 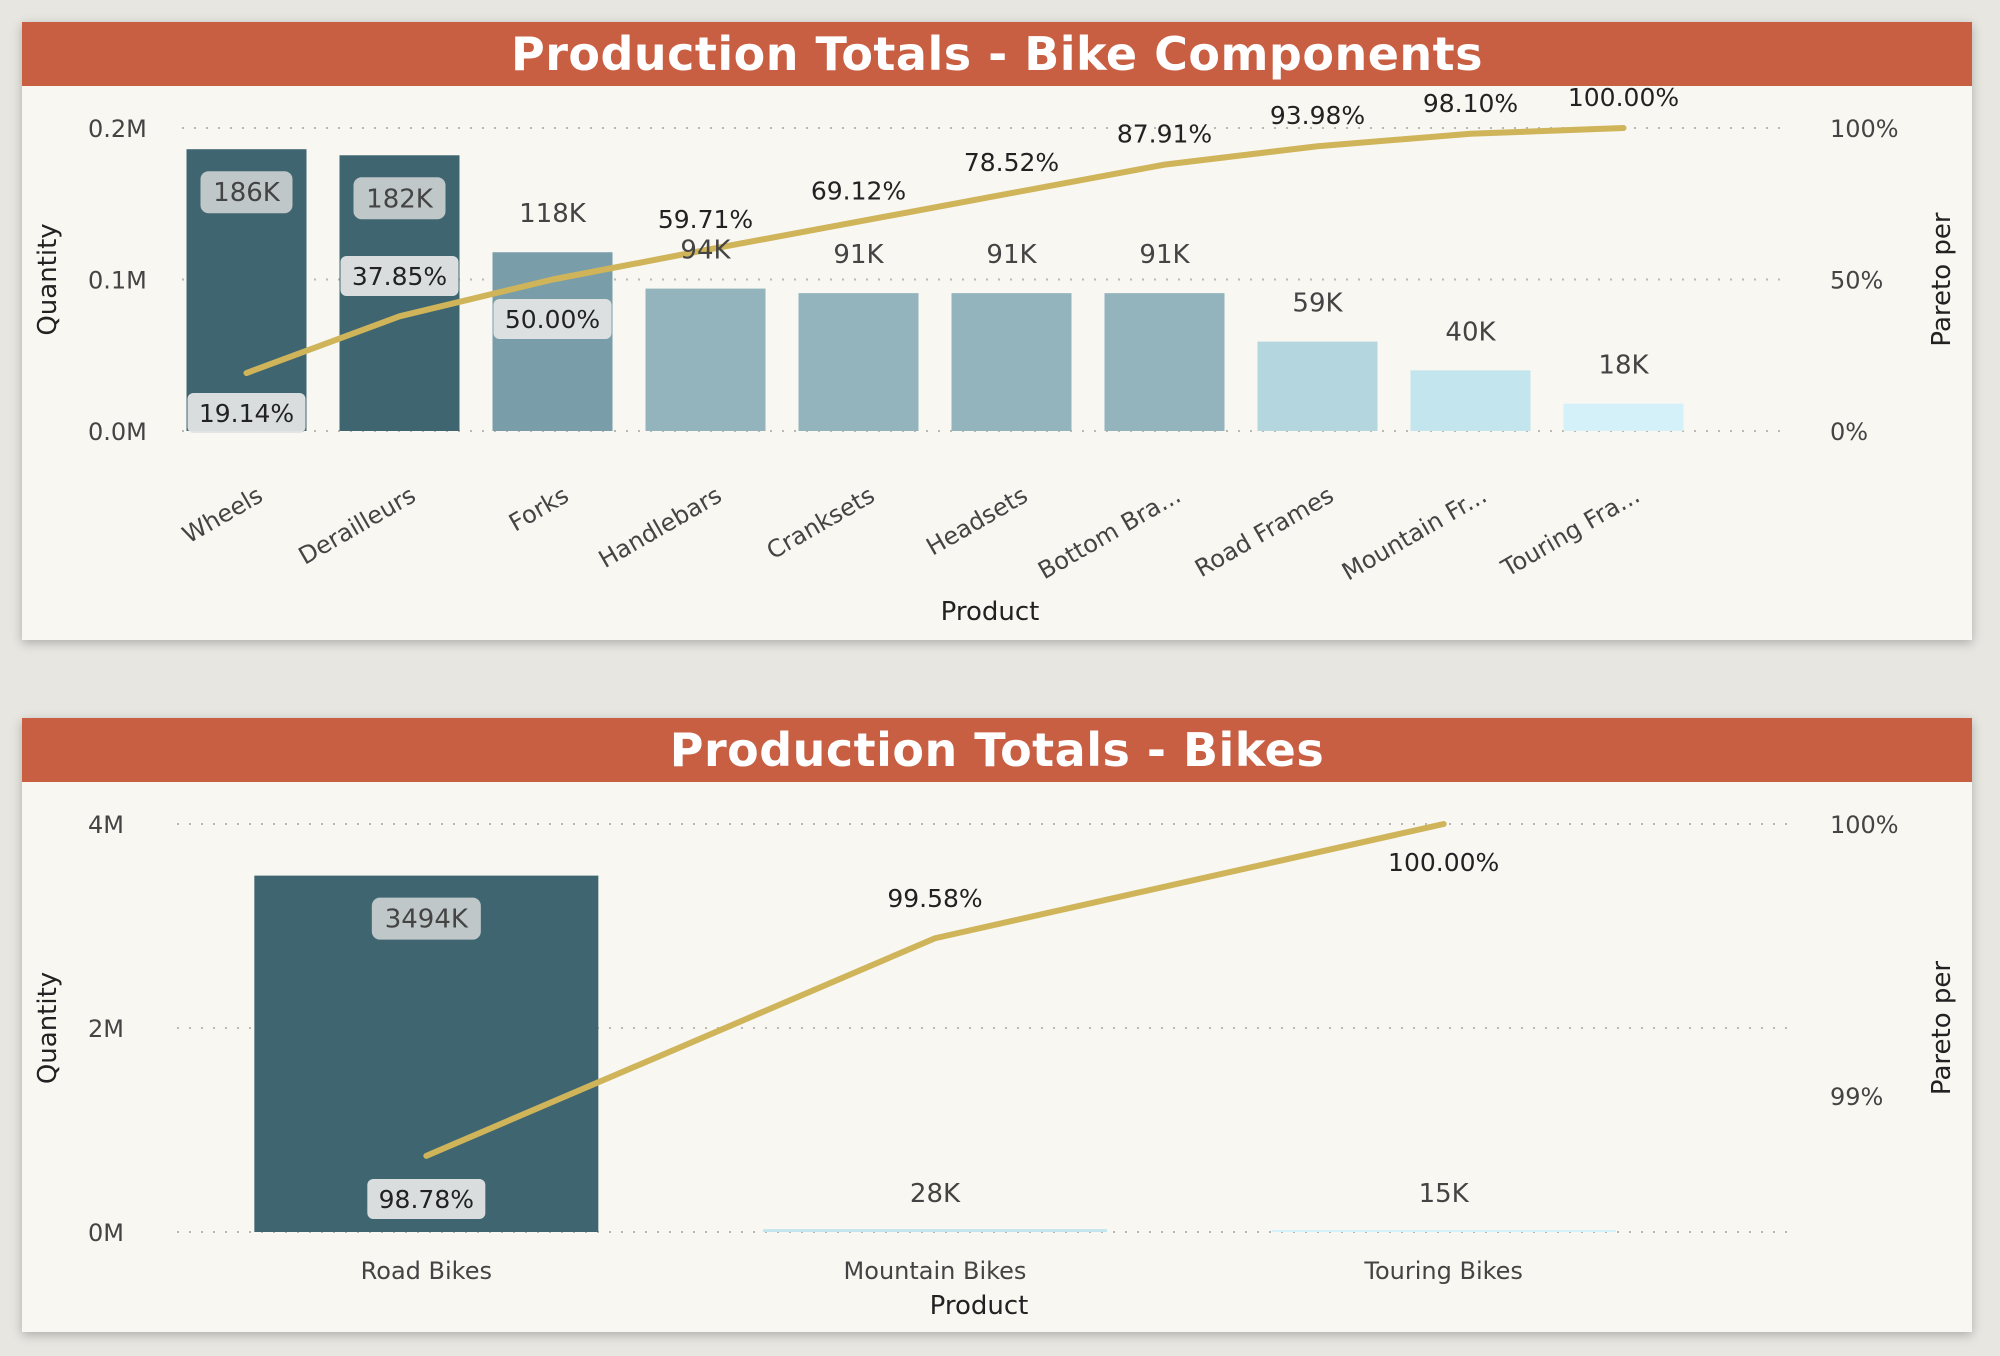 I want to click on pareto-label: 87.91%, so click(x=1164, y=134).